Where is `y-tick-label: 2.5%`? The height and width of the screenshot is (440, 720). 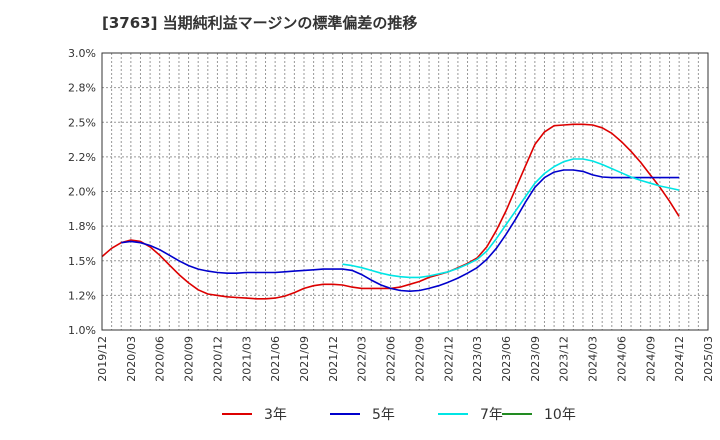
y-tick-label: 2.5% is located at coordinates (82, 122).